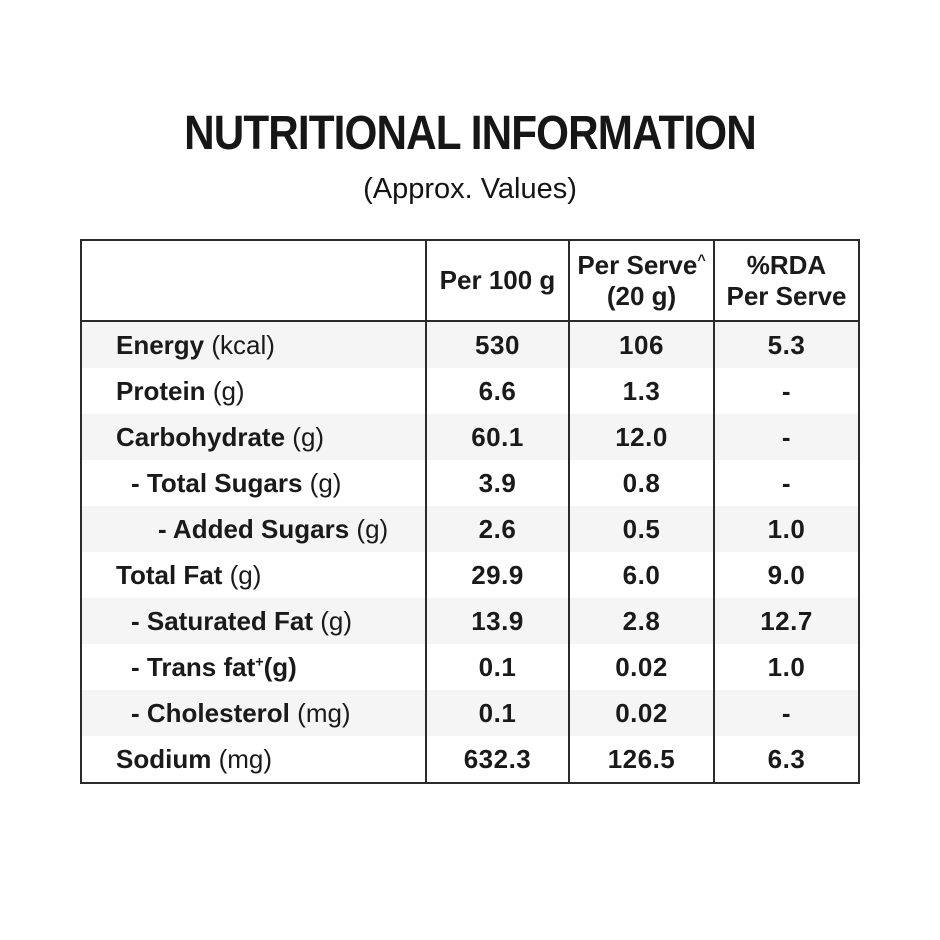 Image resolution: width=940 pixels, height=940 pixels. I want to click on nutrient-name: Energy, so click(160, 344).